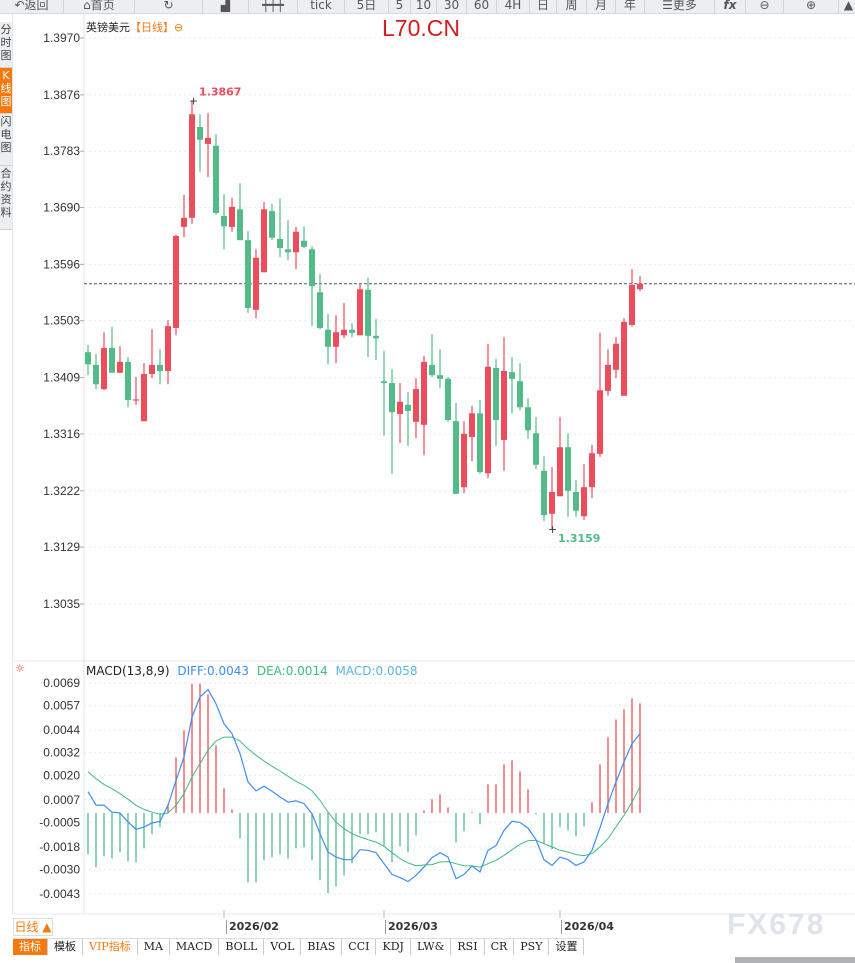 Image resolution: width=855 pixels, height=963 pixels. What do you see at coordinates (20, 668) in the screenshot?
I see `settings-sun-icon: ☼` at bounding box center [20, 668].